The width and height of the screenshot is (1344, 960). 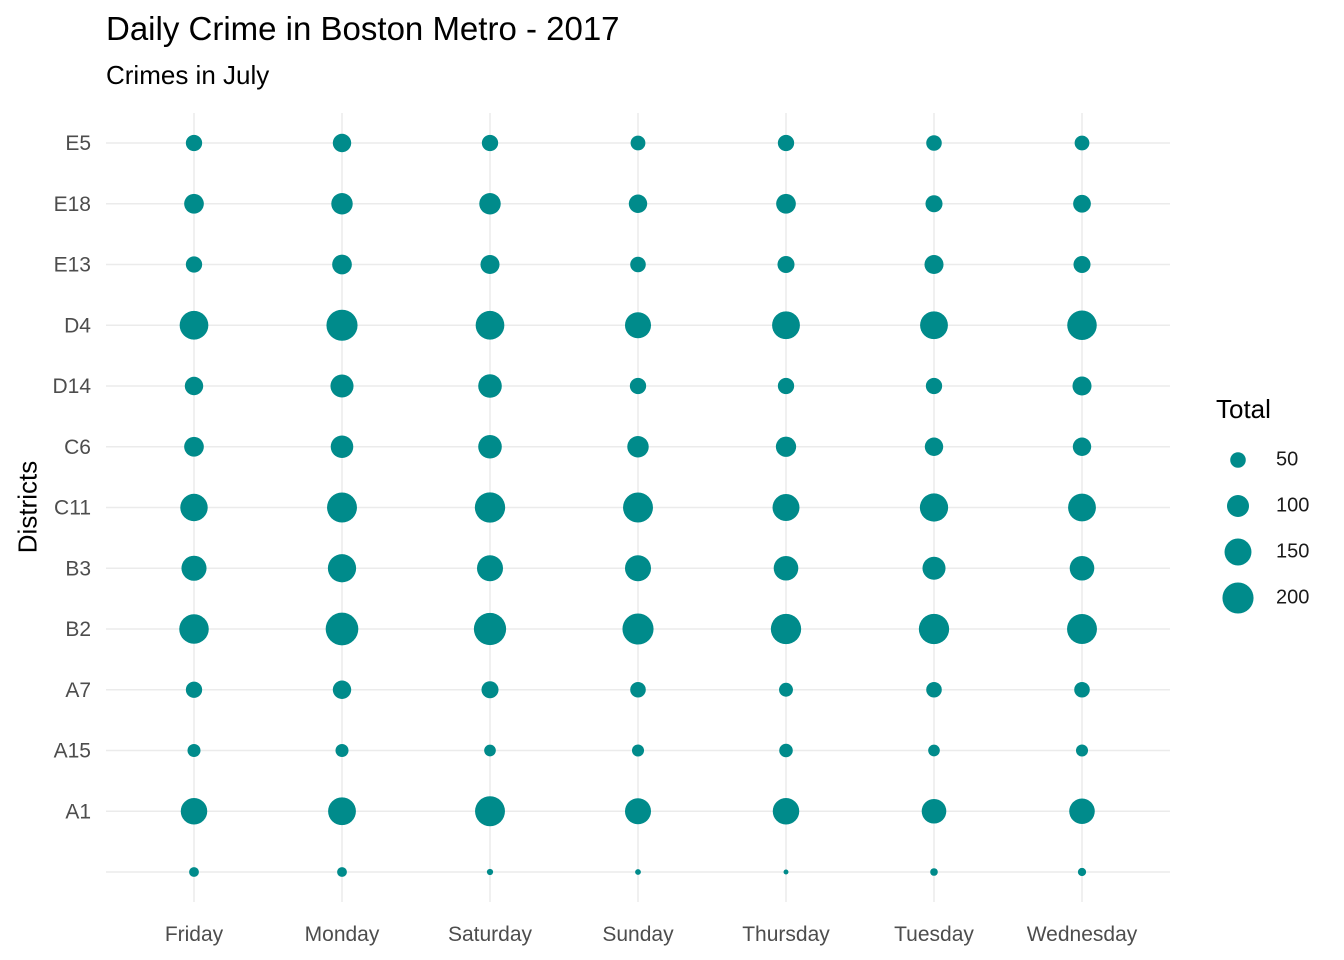 What do you see at coordinates (638, 934) in the screenshot?
I see `x-tick-label: Sunday` at bounding box center [638, 934].